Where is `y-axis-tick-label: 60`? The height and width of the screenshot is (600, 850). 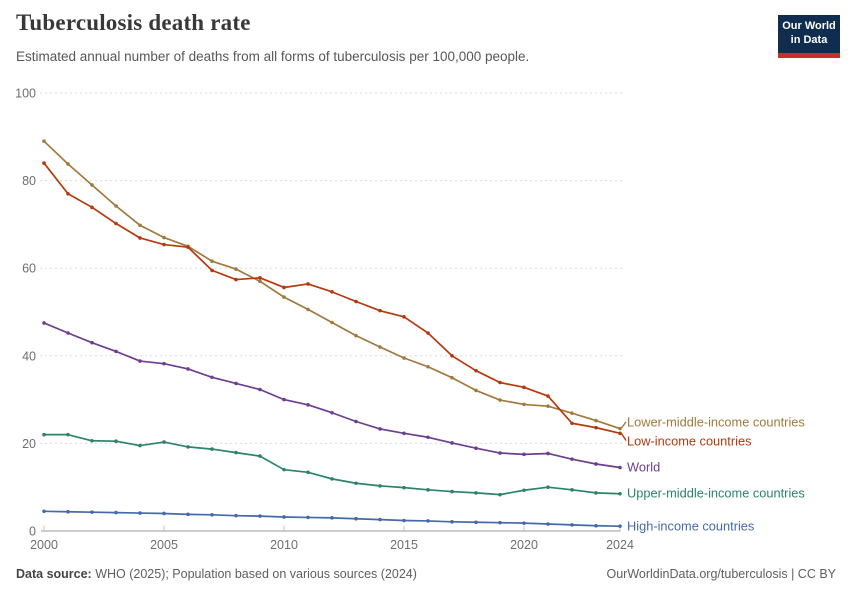 y-axis-tick-label: 60 is located at coordinates (29, 269).